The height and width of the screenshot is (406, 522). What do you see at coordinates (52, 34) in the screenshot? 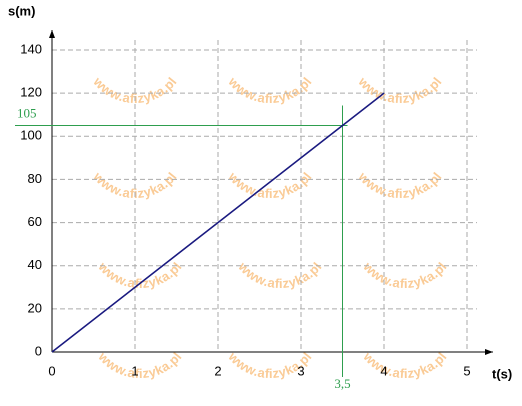
I see `y-arrow` at bounding box center [52, 34].